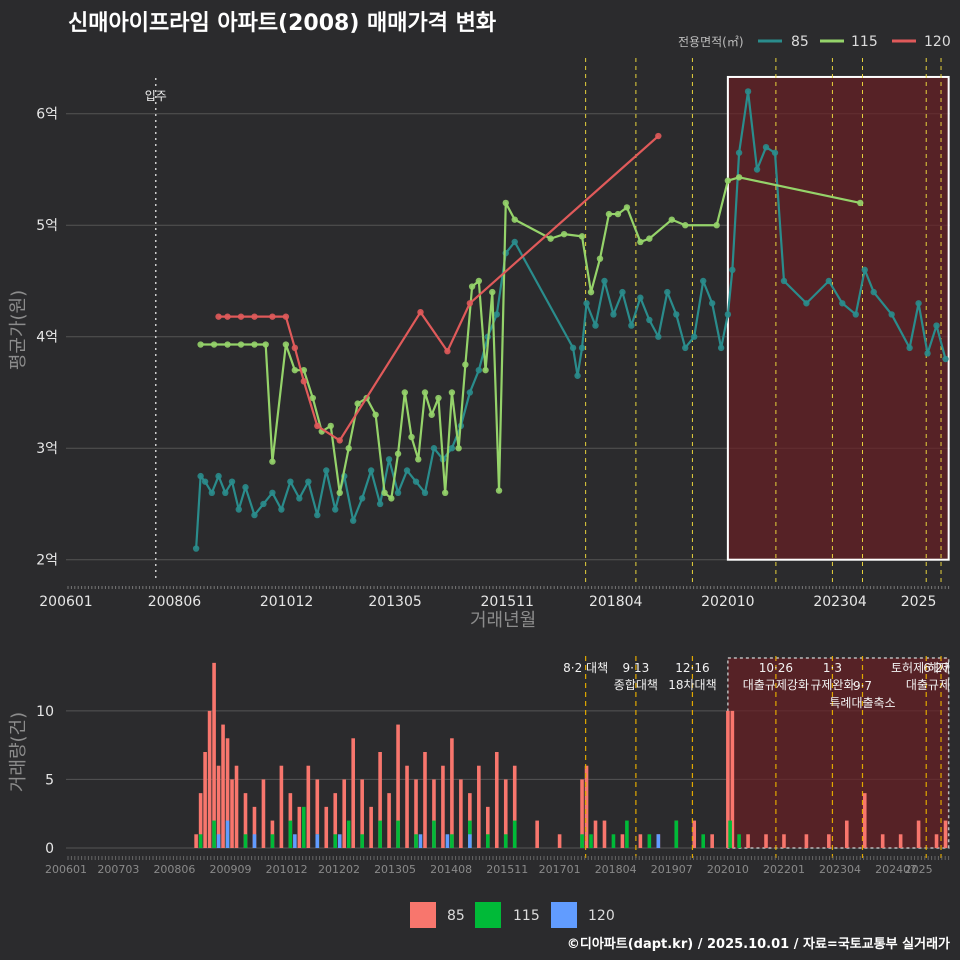 The height and width of the screenshot is (960, 960). I want to click on policy-annotation: 9·13, so click(636, 668).